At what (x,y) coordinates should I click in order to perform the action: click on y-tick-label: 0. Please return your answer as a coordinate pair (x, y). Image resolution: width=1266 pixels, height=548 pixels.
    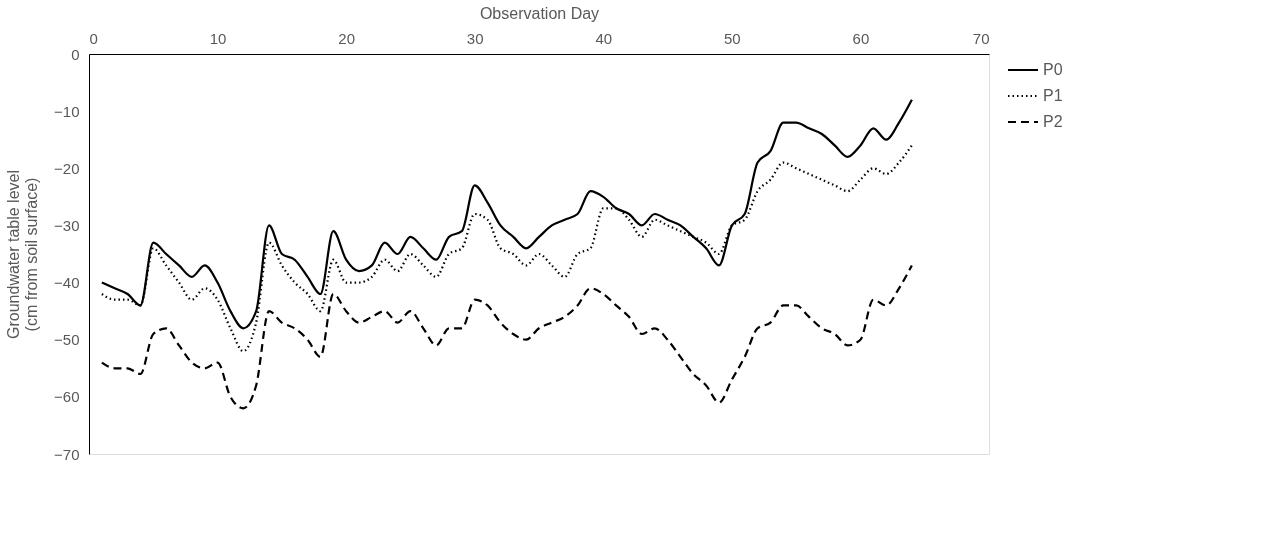
    Looking at the image, I should click on (75, 54).